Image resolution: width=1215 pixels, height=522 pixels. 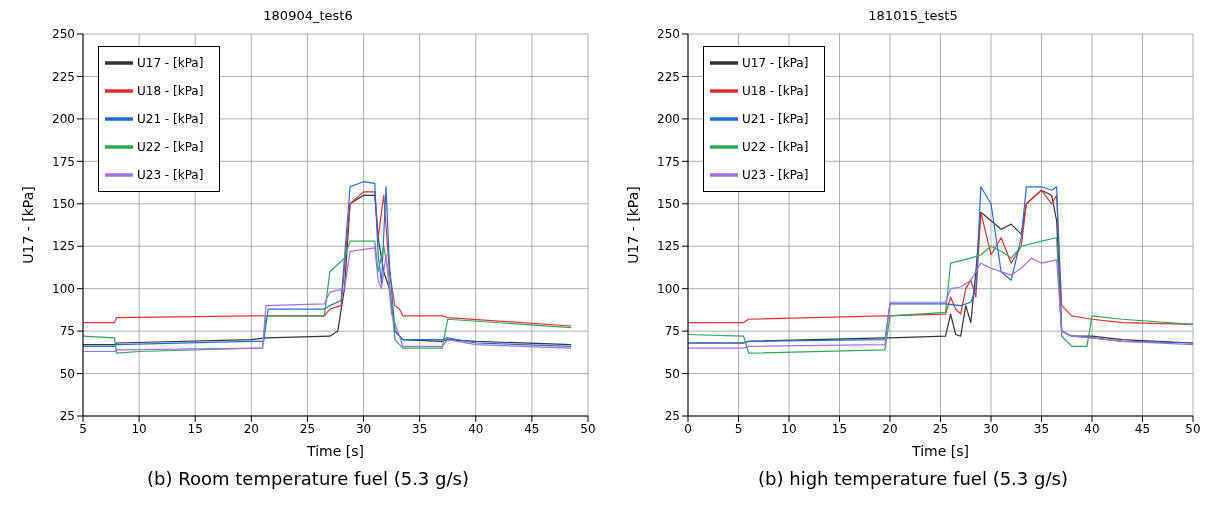 I want to click on chart-title: 180904_test6, so click(x=308, y=16).